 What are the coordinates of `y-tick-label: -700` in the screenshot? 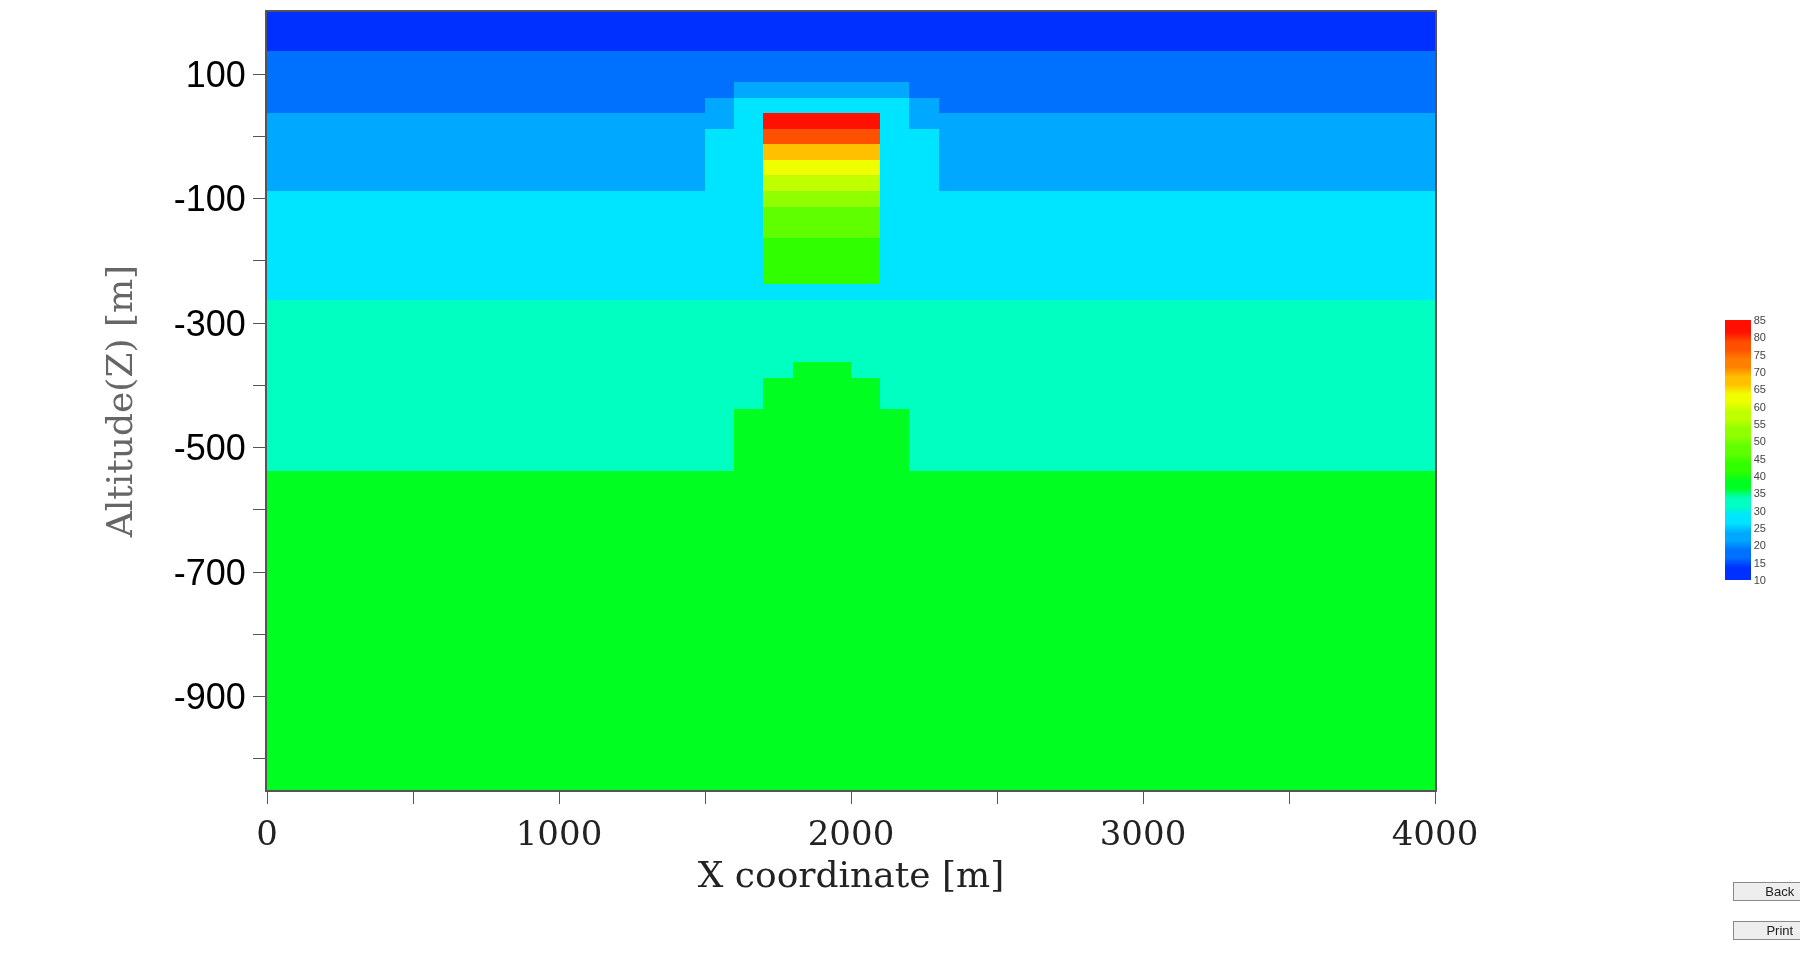 It's located at (209, 572).